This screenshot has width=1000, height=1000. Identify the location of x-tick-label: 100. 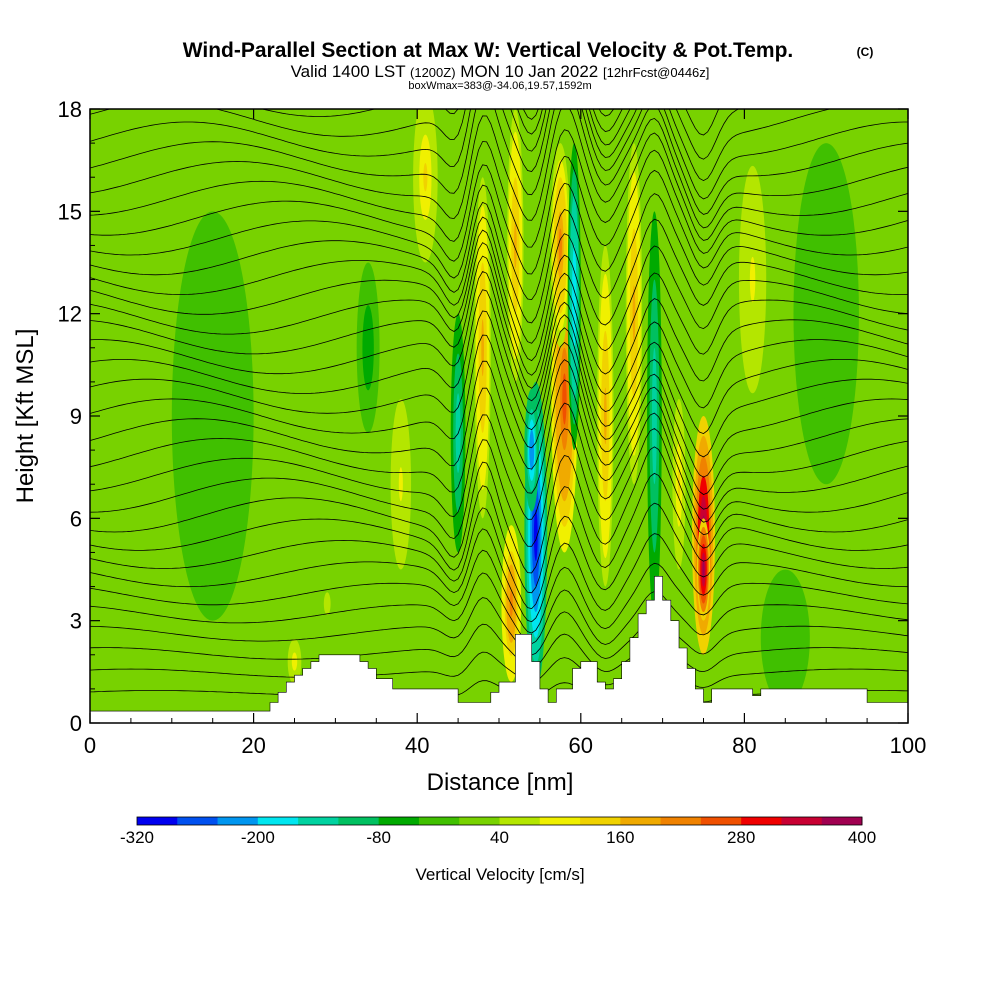
(908, 745).